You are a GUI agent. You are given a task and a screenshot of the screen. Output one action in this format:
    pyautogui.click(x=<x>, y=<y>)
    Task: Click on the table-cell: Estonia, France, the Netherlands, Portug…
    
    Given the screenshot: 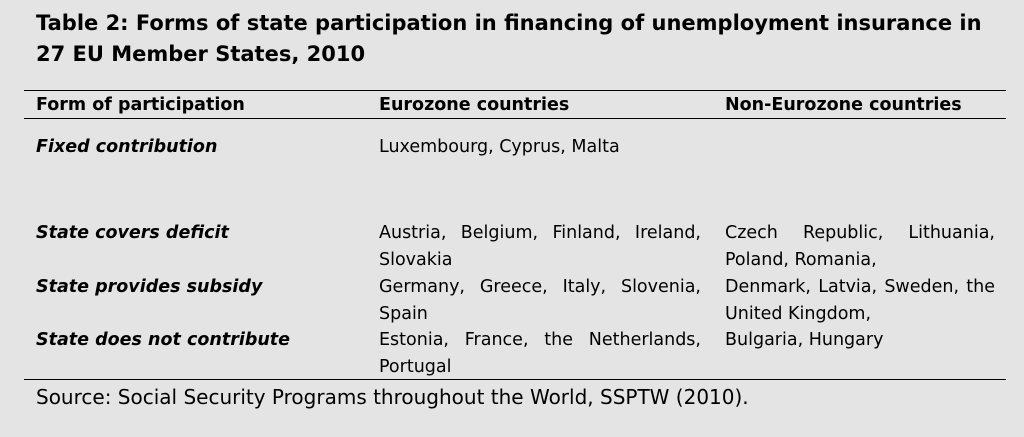 What is the action you would take?
    pyautogui.click(x=540, y=353)
    